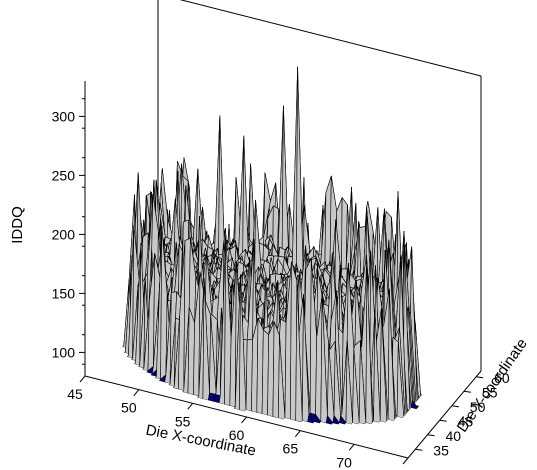 Image resolution: width=537 pixels, height=470 pixels. Describe the element at coordinates (190, 406) in the screenshot. I see `x-tick-mark` at that location.